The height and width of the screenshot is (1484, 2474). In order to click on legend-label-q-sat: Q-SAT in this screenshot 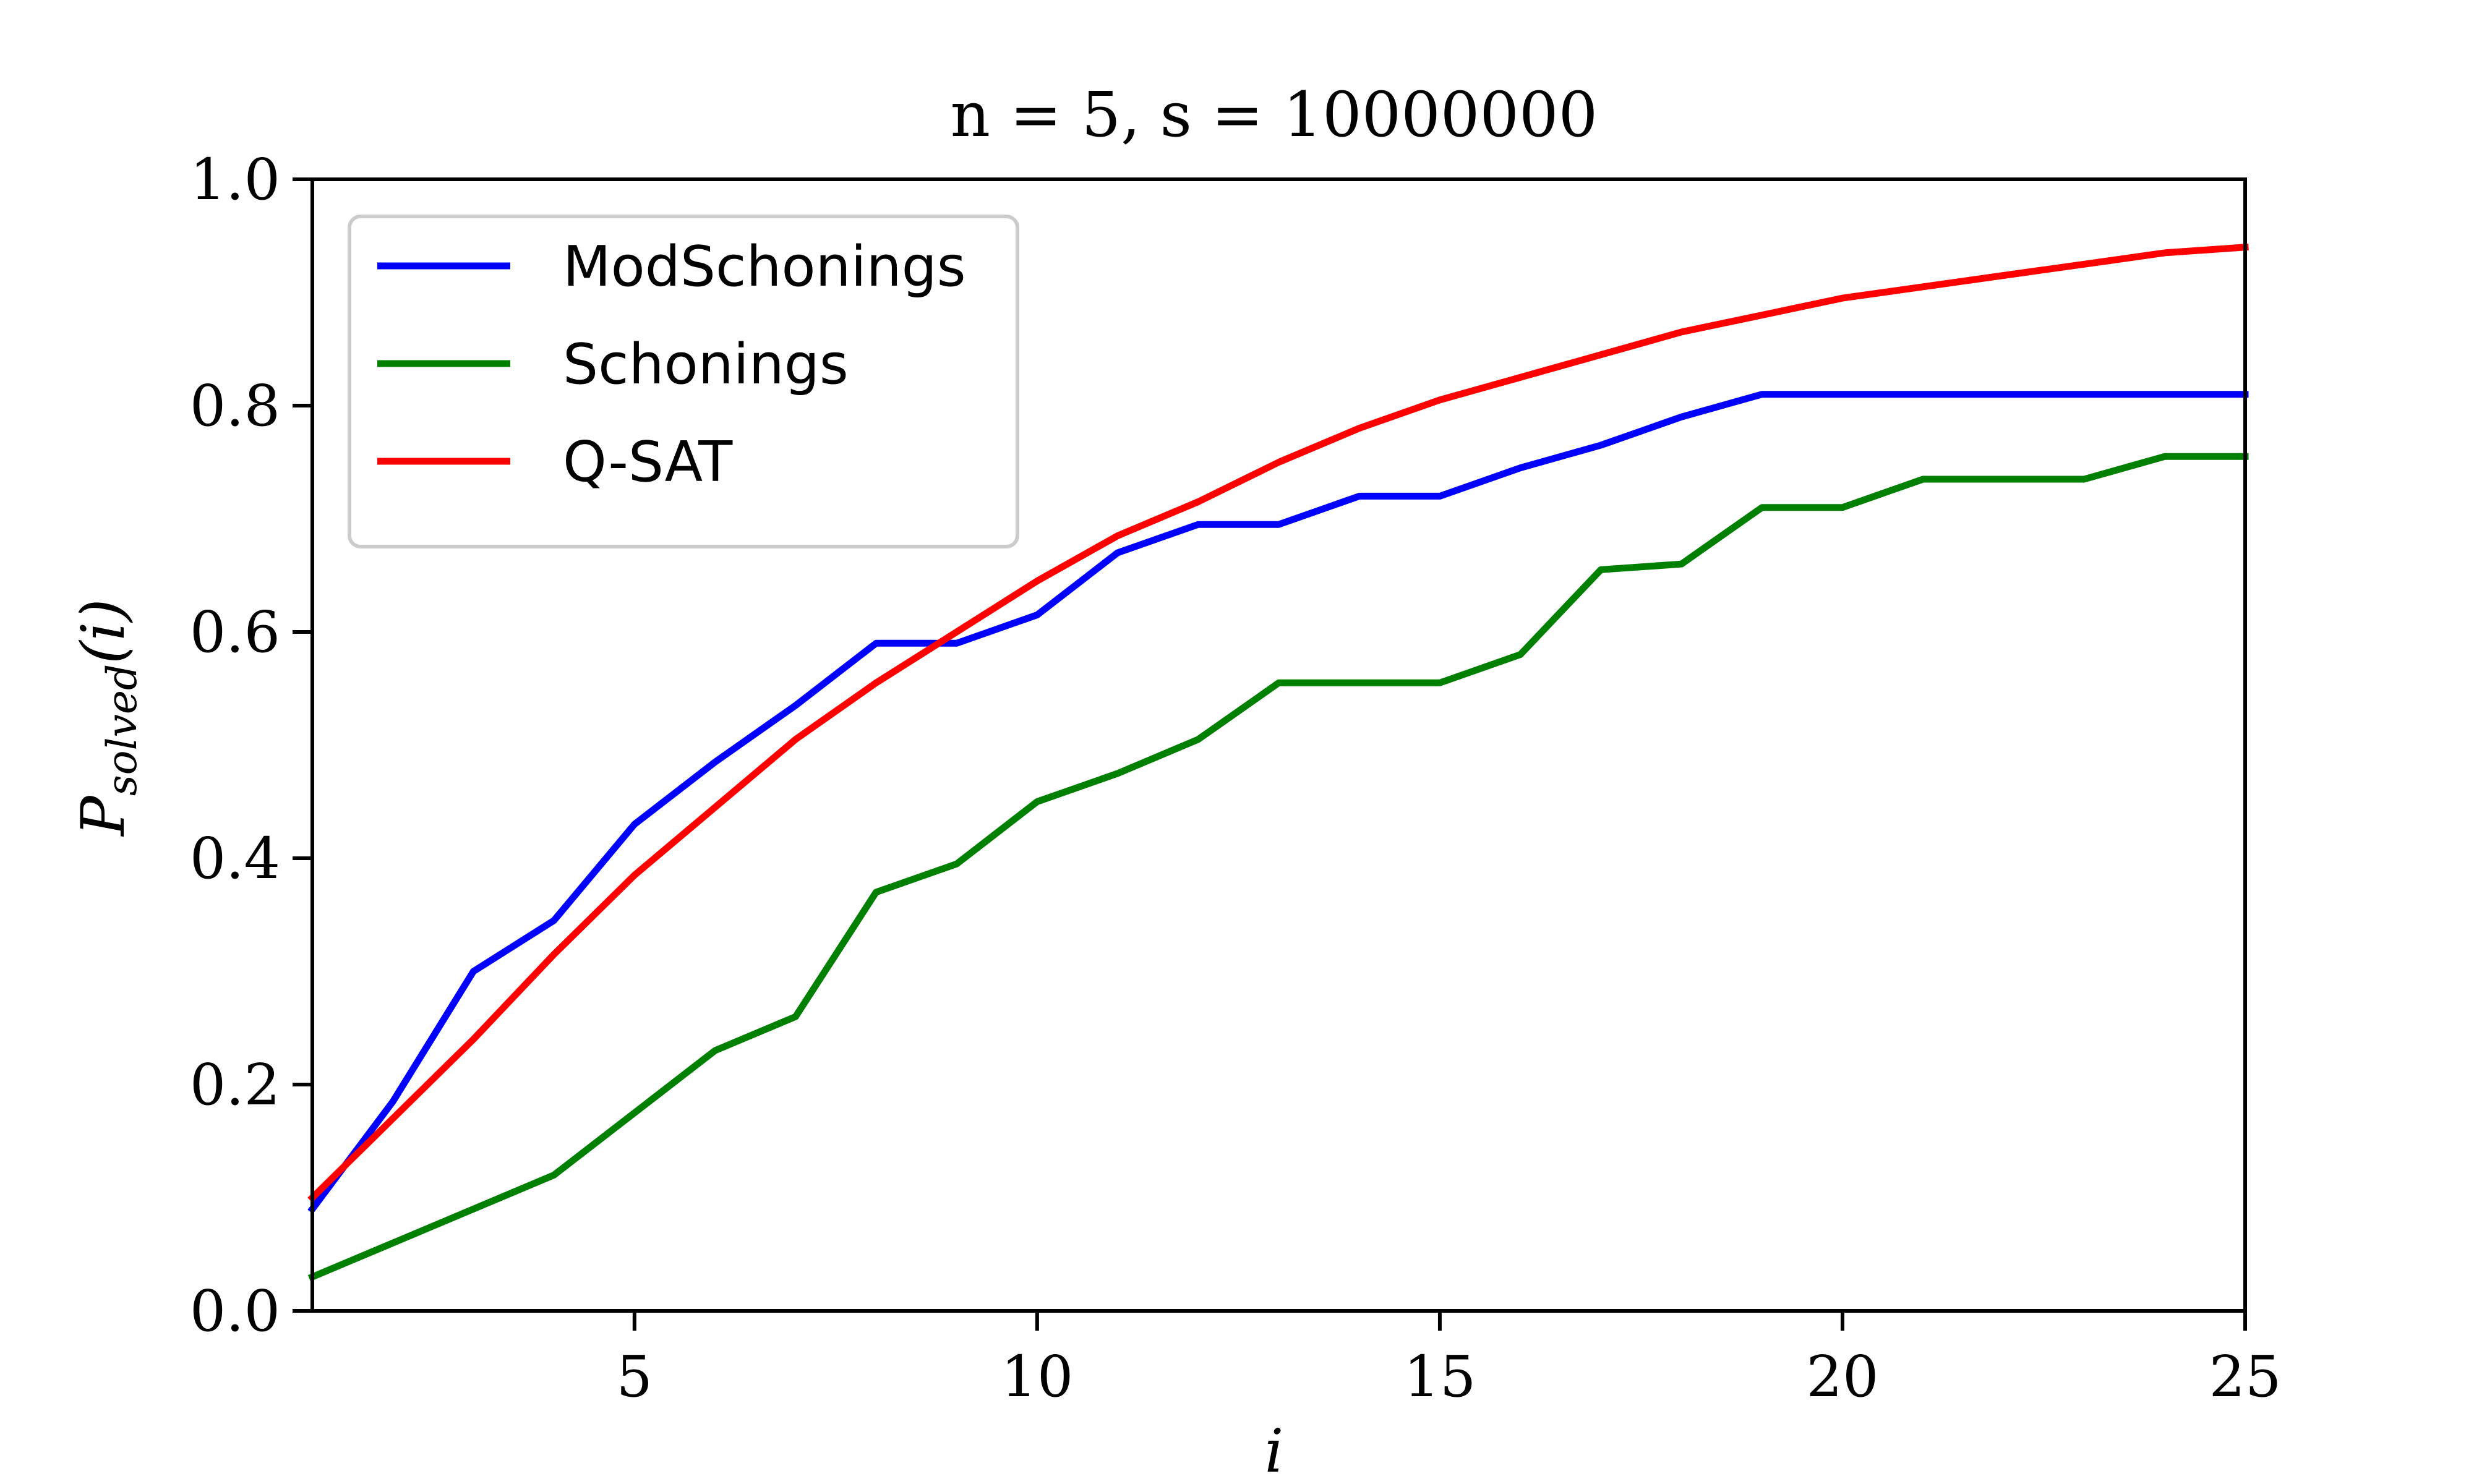, I will do `click(648, 462)`.